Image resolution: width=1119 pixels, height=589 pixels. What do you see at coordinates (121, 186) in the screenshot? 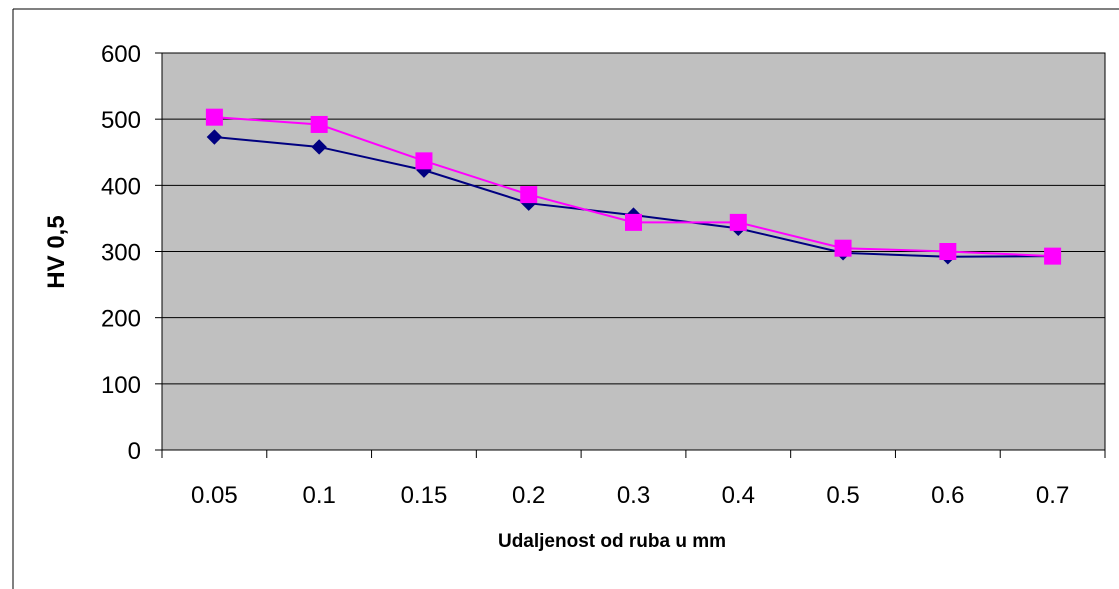
I see `y-tick-label: 400` at bounding box center [121, 186].